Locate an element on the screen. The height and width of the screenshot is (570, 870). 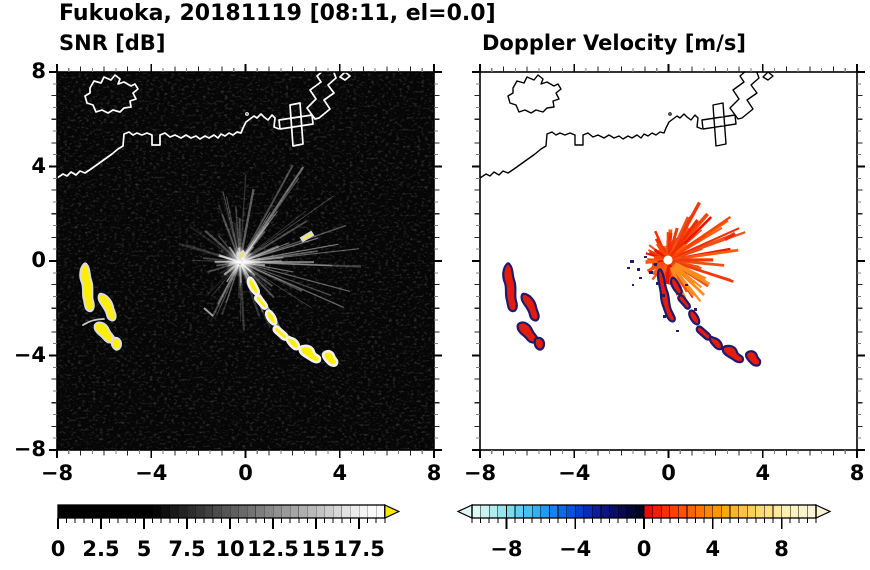
vel-x-tick-label: 8 is located at coordinates (857, 473).